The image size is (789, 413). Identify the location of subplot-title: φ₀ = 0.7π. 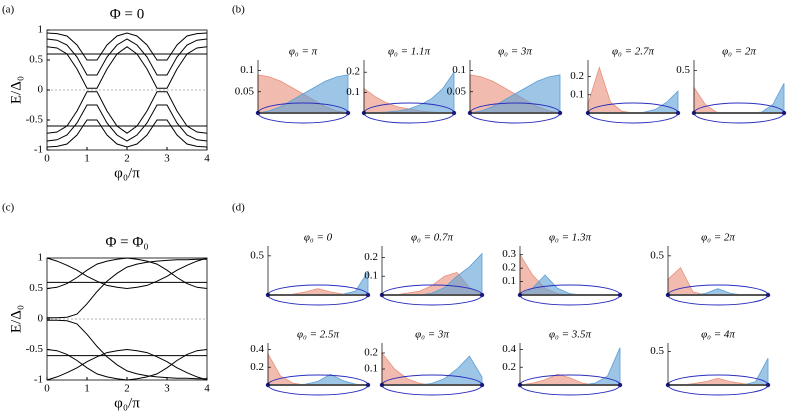
(432, 238).